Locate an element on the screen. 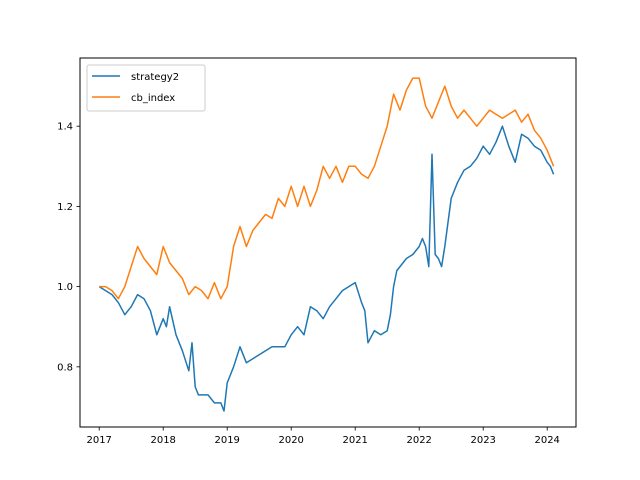 This screenshot has width=640, height=480. x-tick-label: 2022 is located at coordinates (418, 440).